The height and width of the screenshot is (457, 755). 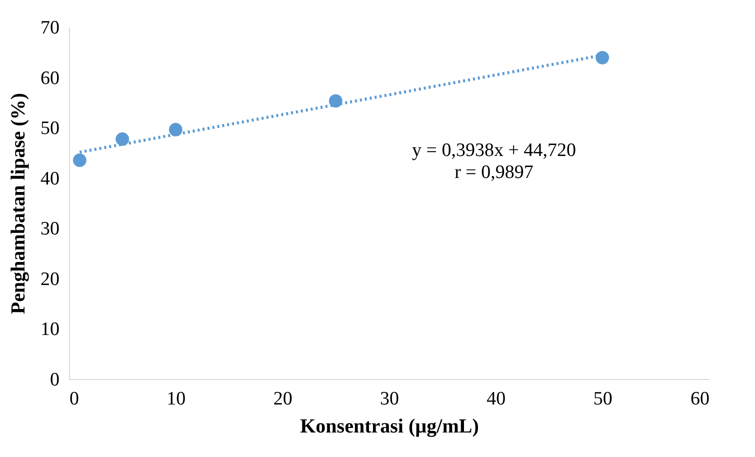 What do you see at coordinates (74, 399) in the screenshot?
I see `x-tick-label: 0` at bounding box center [74, 399].